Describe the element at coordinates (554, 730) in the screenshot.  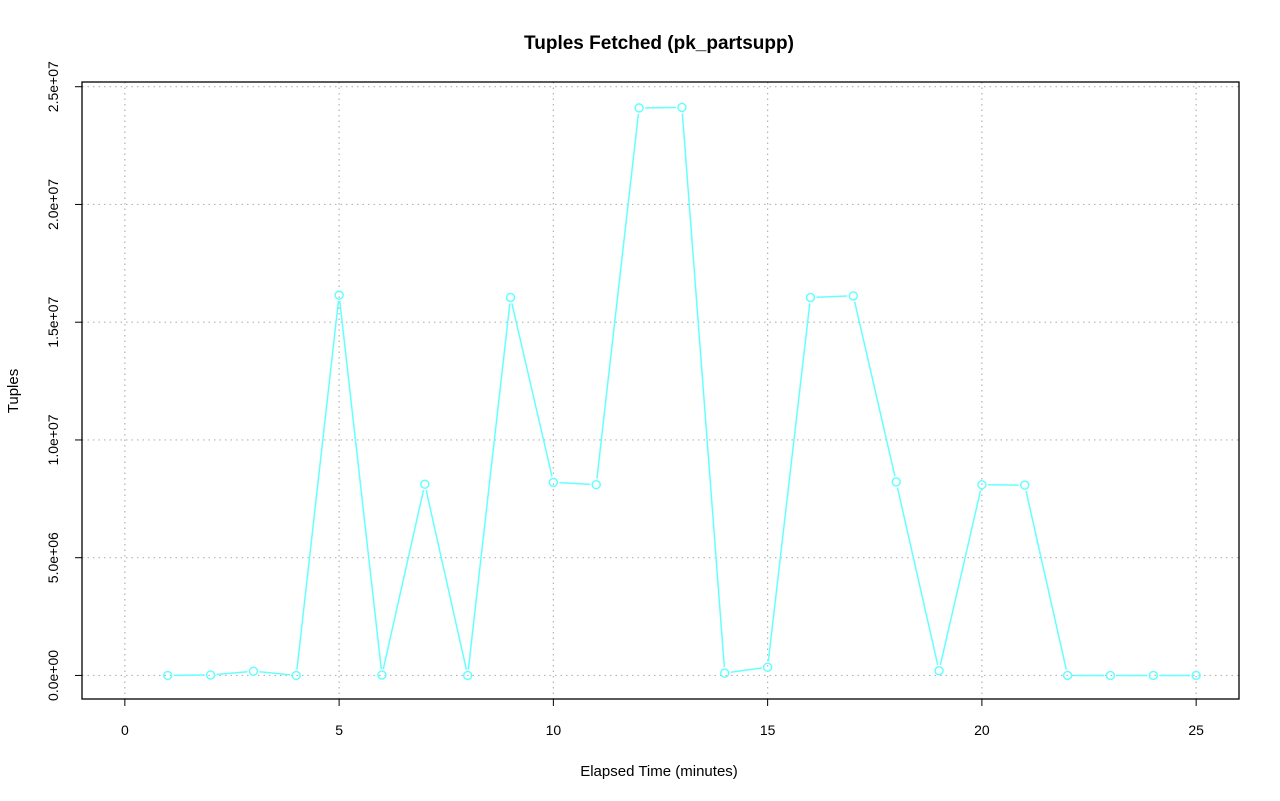
I see `x-tick-label: 10` at that location.